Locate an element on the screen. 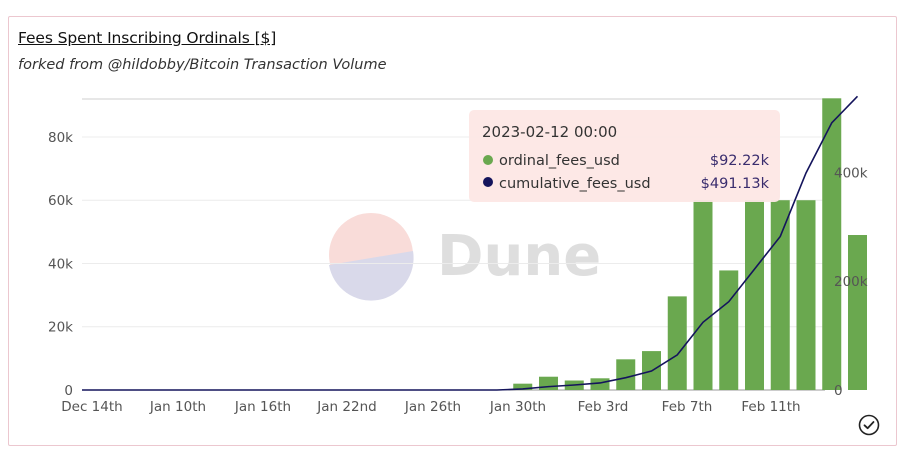 The width and height of the screenshot is (905, 456). x-tick-label: Jan 26th is located at coordinates (432, 407).